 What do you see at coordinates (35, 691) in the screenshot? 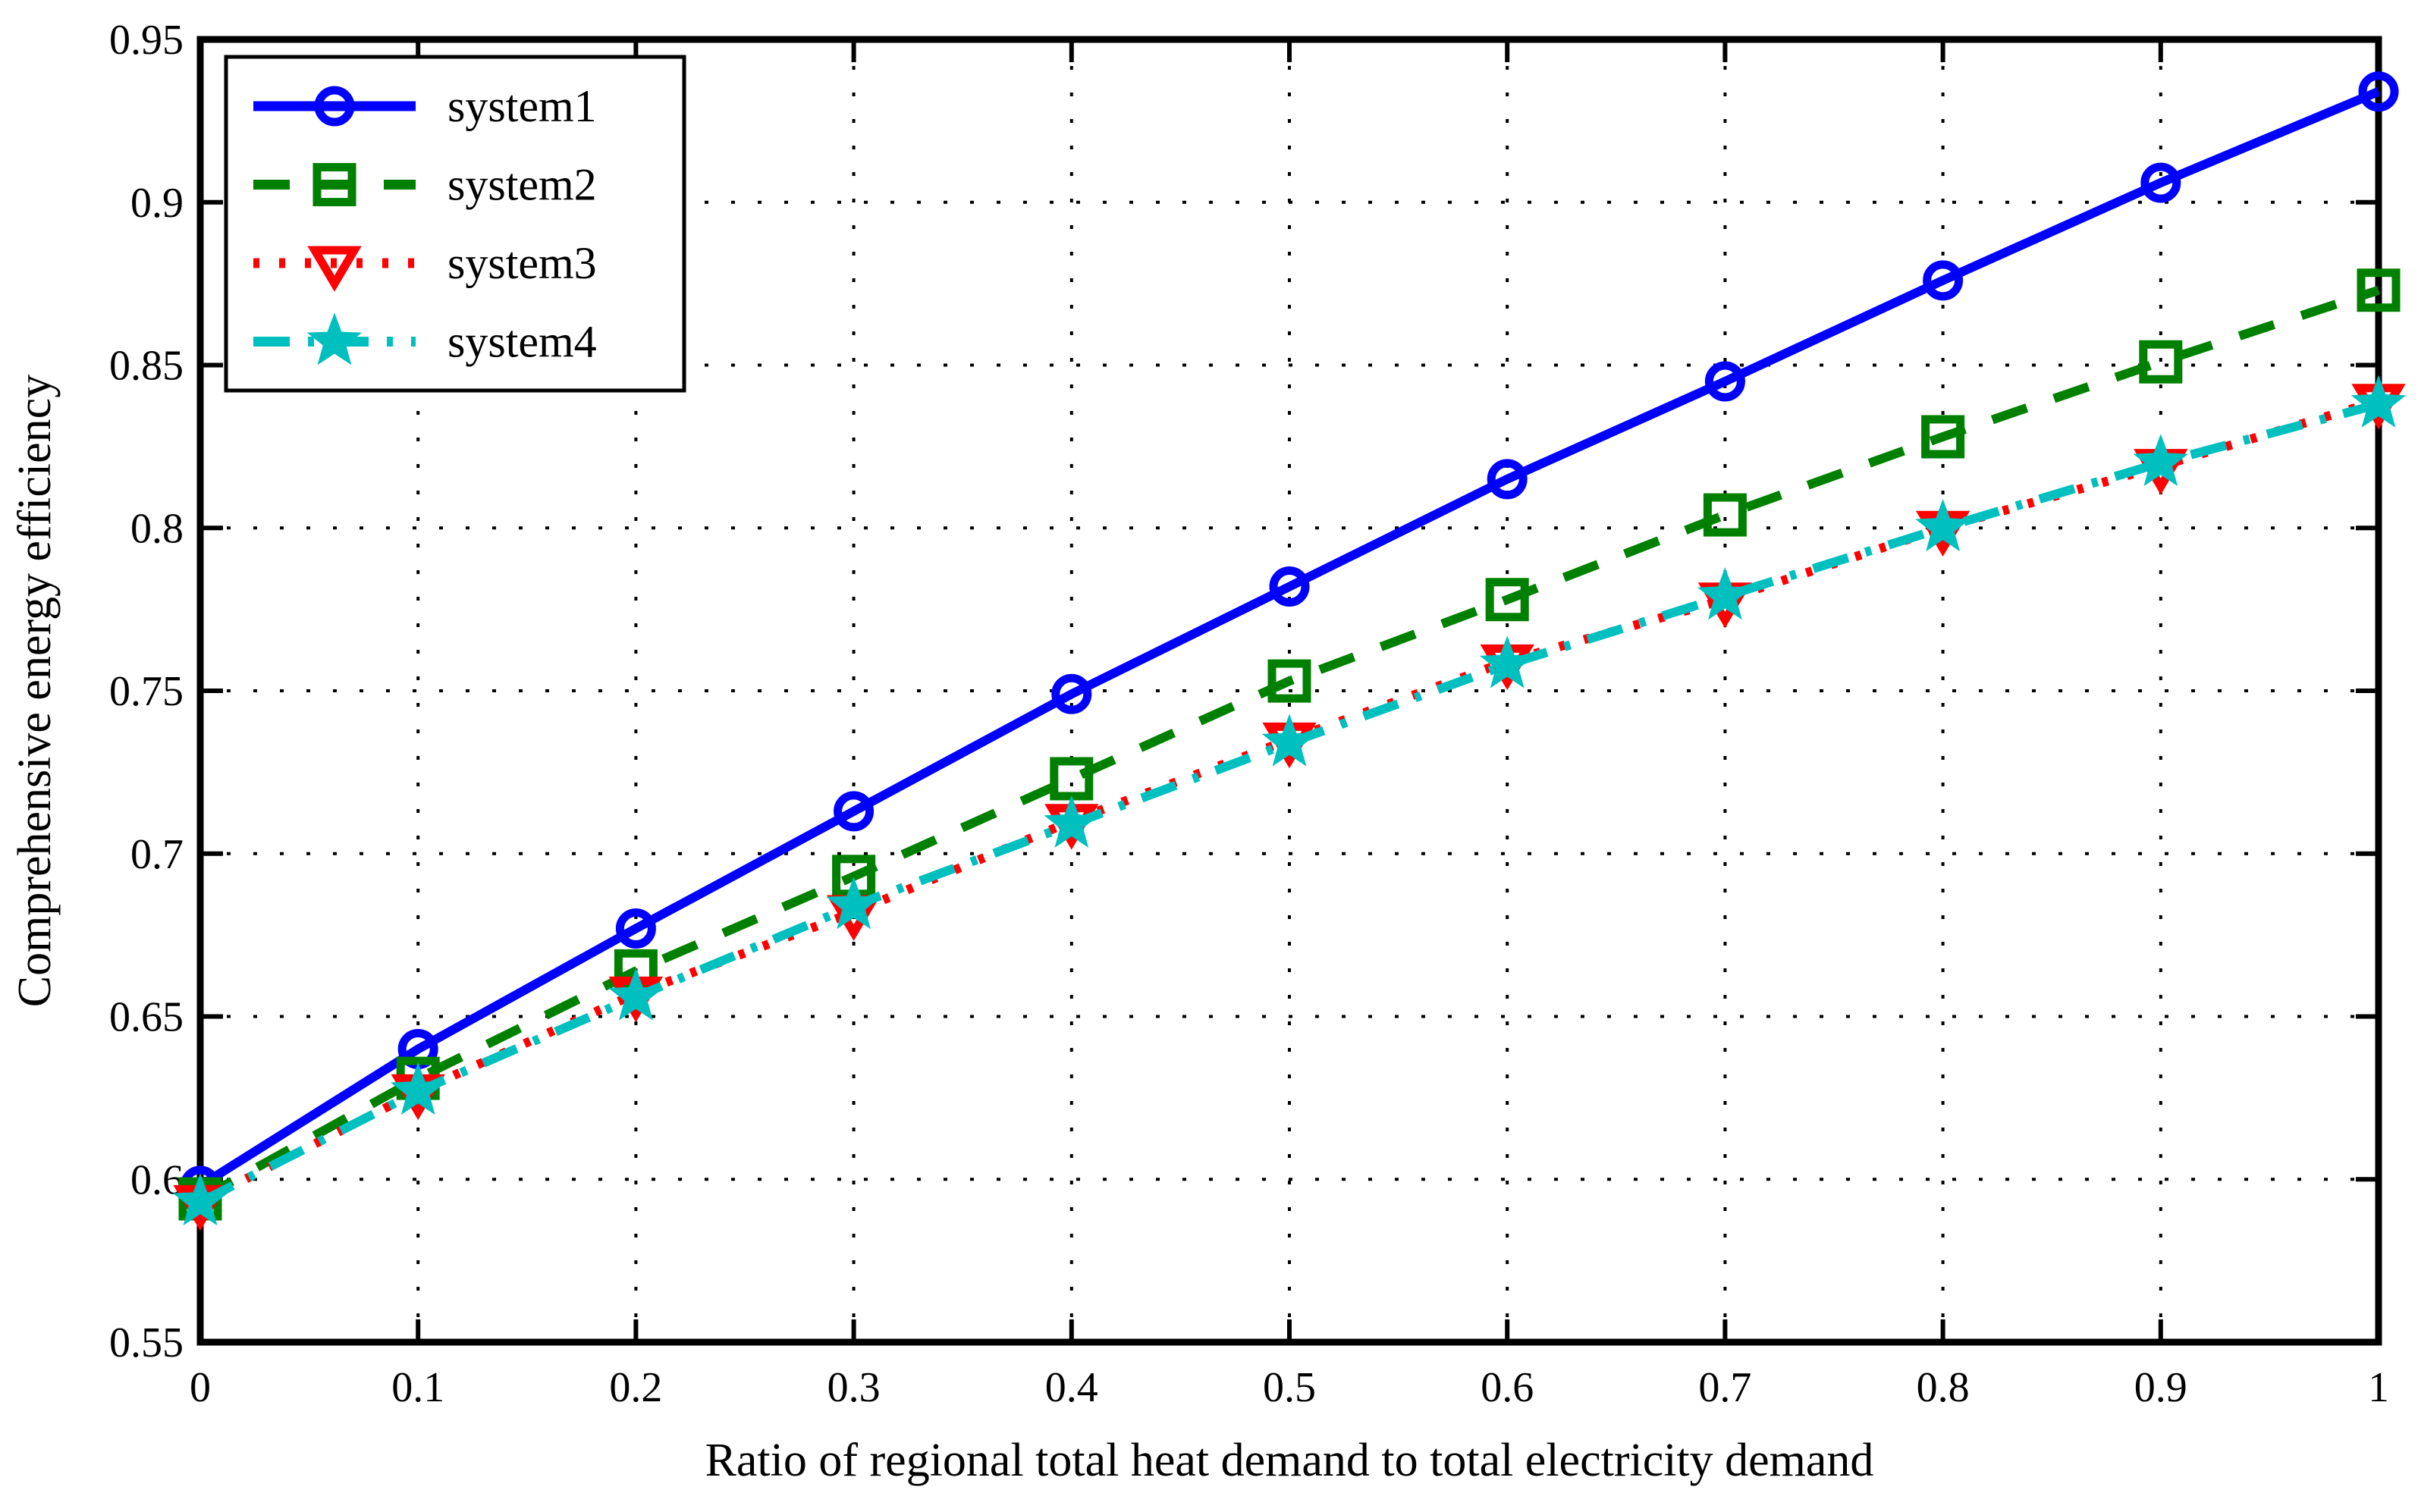
I see `y-axis-title: Comprehensive energy efficiency` at bounding box center [35, 691].